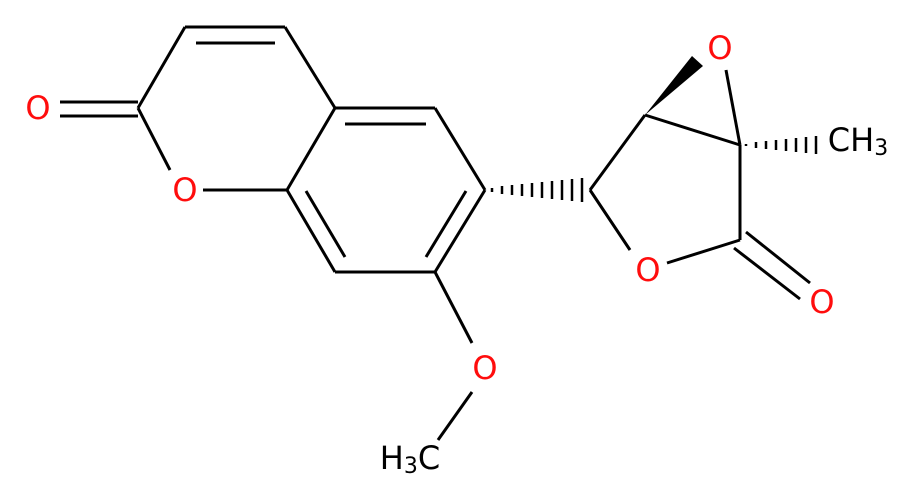 The height and width of the screenshot is (496, 923). I want to click on atom-label: CH3, so click(858, 141).